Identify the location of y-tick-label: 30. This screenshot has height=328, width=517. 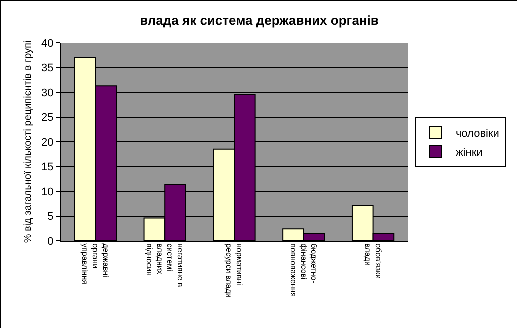
(48, 93).